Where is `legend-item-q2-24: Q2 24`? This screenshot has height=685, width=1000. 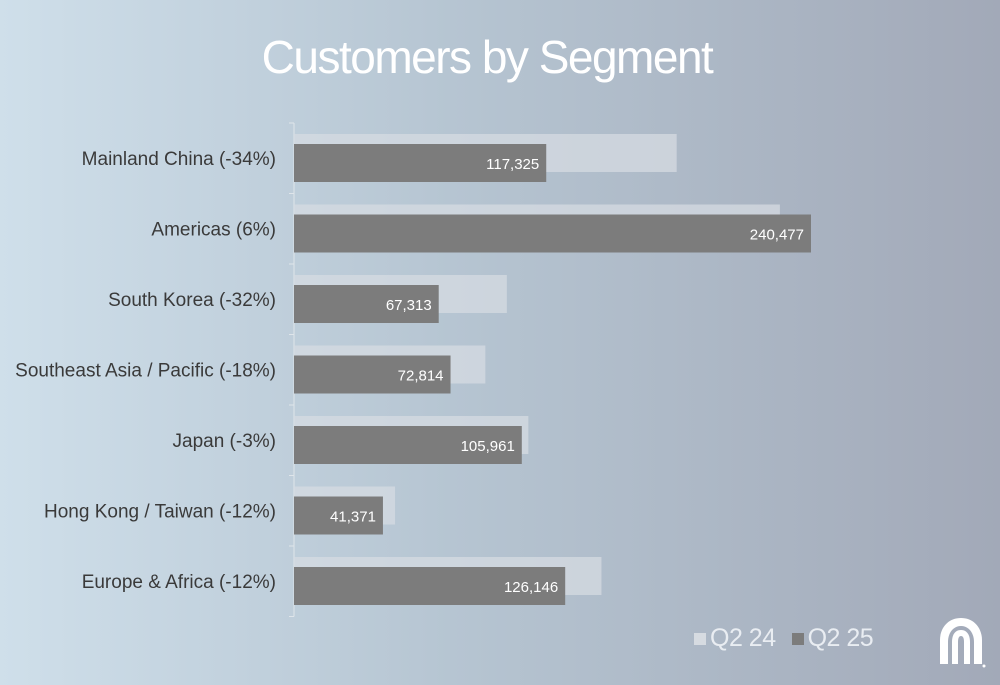 legend-item-q2-24: Q2 24 is located at coordinates (735, 638).